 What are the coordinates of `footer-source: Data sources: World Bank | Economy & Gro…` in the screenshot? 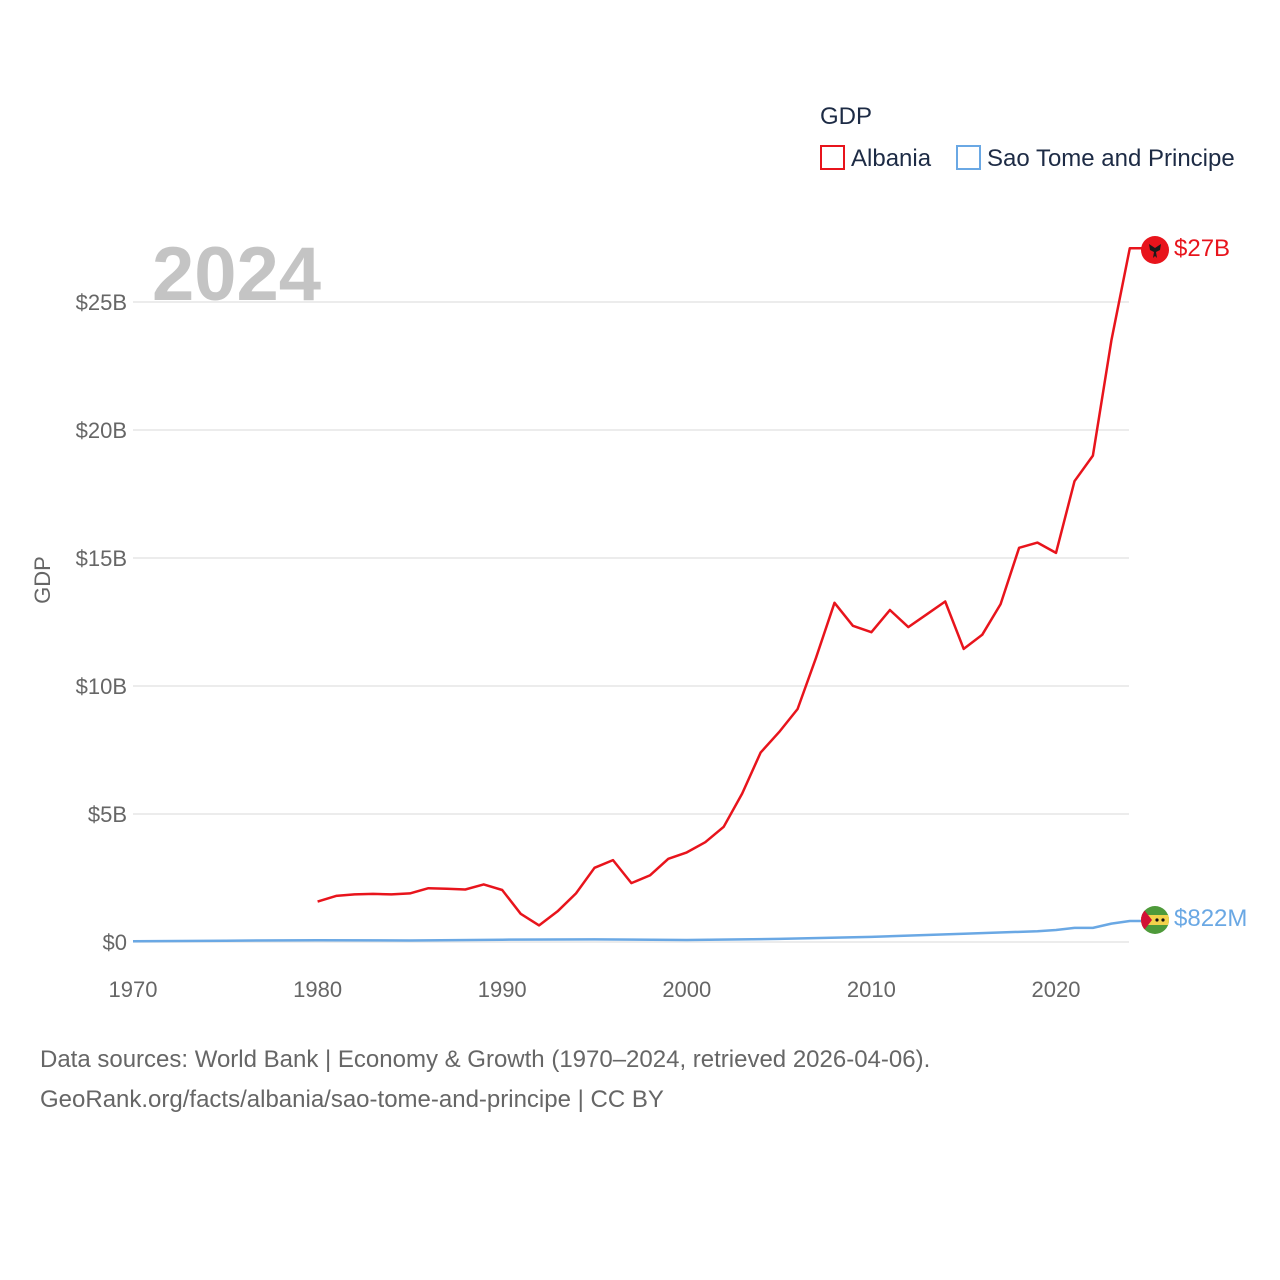 It's located at (485, 1080).